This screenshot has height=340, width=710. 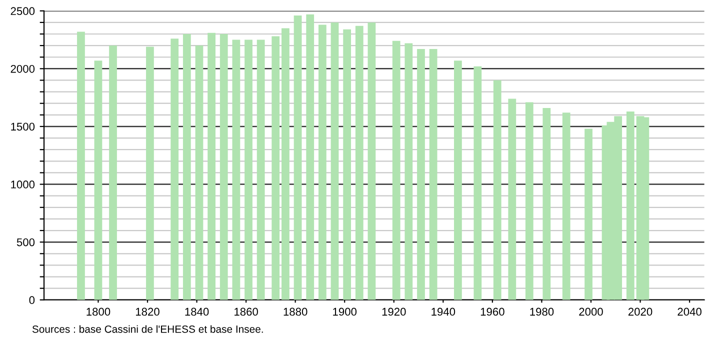 I want to click on source-note: Sources : base Cassini de l'EHESS et base Insee., so click(x=147, y=329).